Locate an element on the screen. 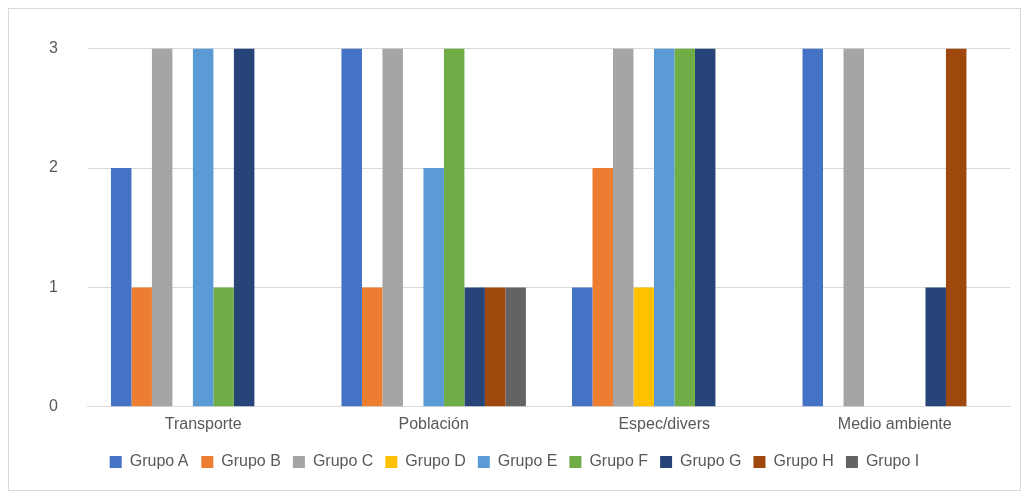 Image resolution: width=1029 pixels, height=499 pixels. legend-label: Grupo E is located at coordinates (527, 461).